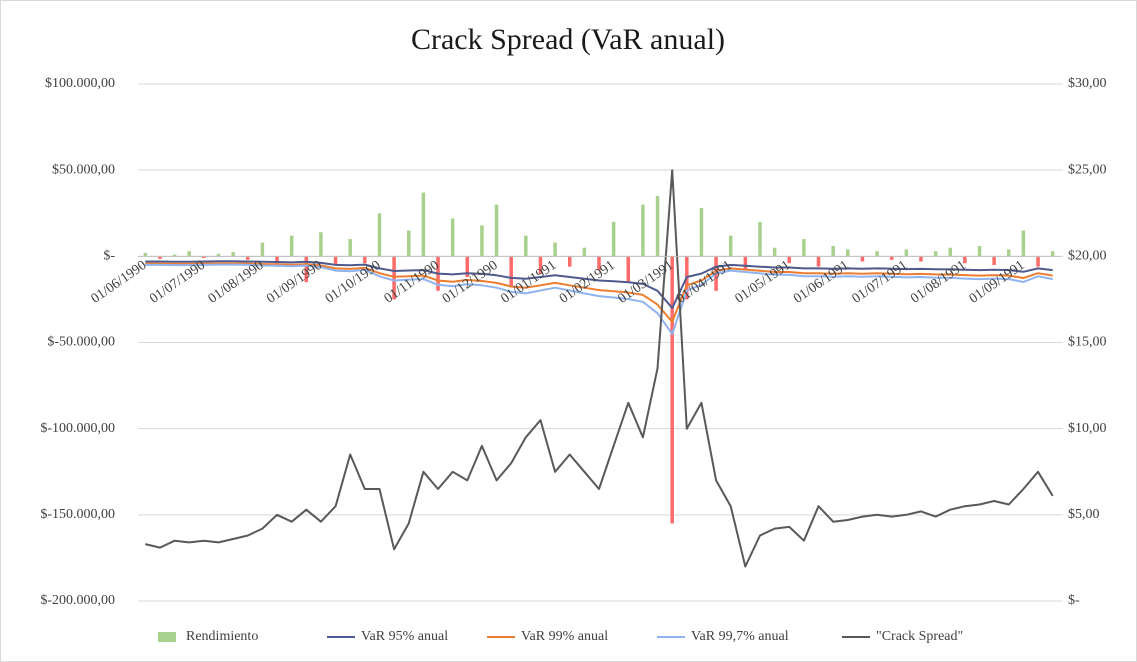 This screenshot has height=662, width=1137. I want to click on legend-swatch, so click(167, 637).